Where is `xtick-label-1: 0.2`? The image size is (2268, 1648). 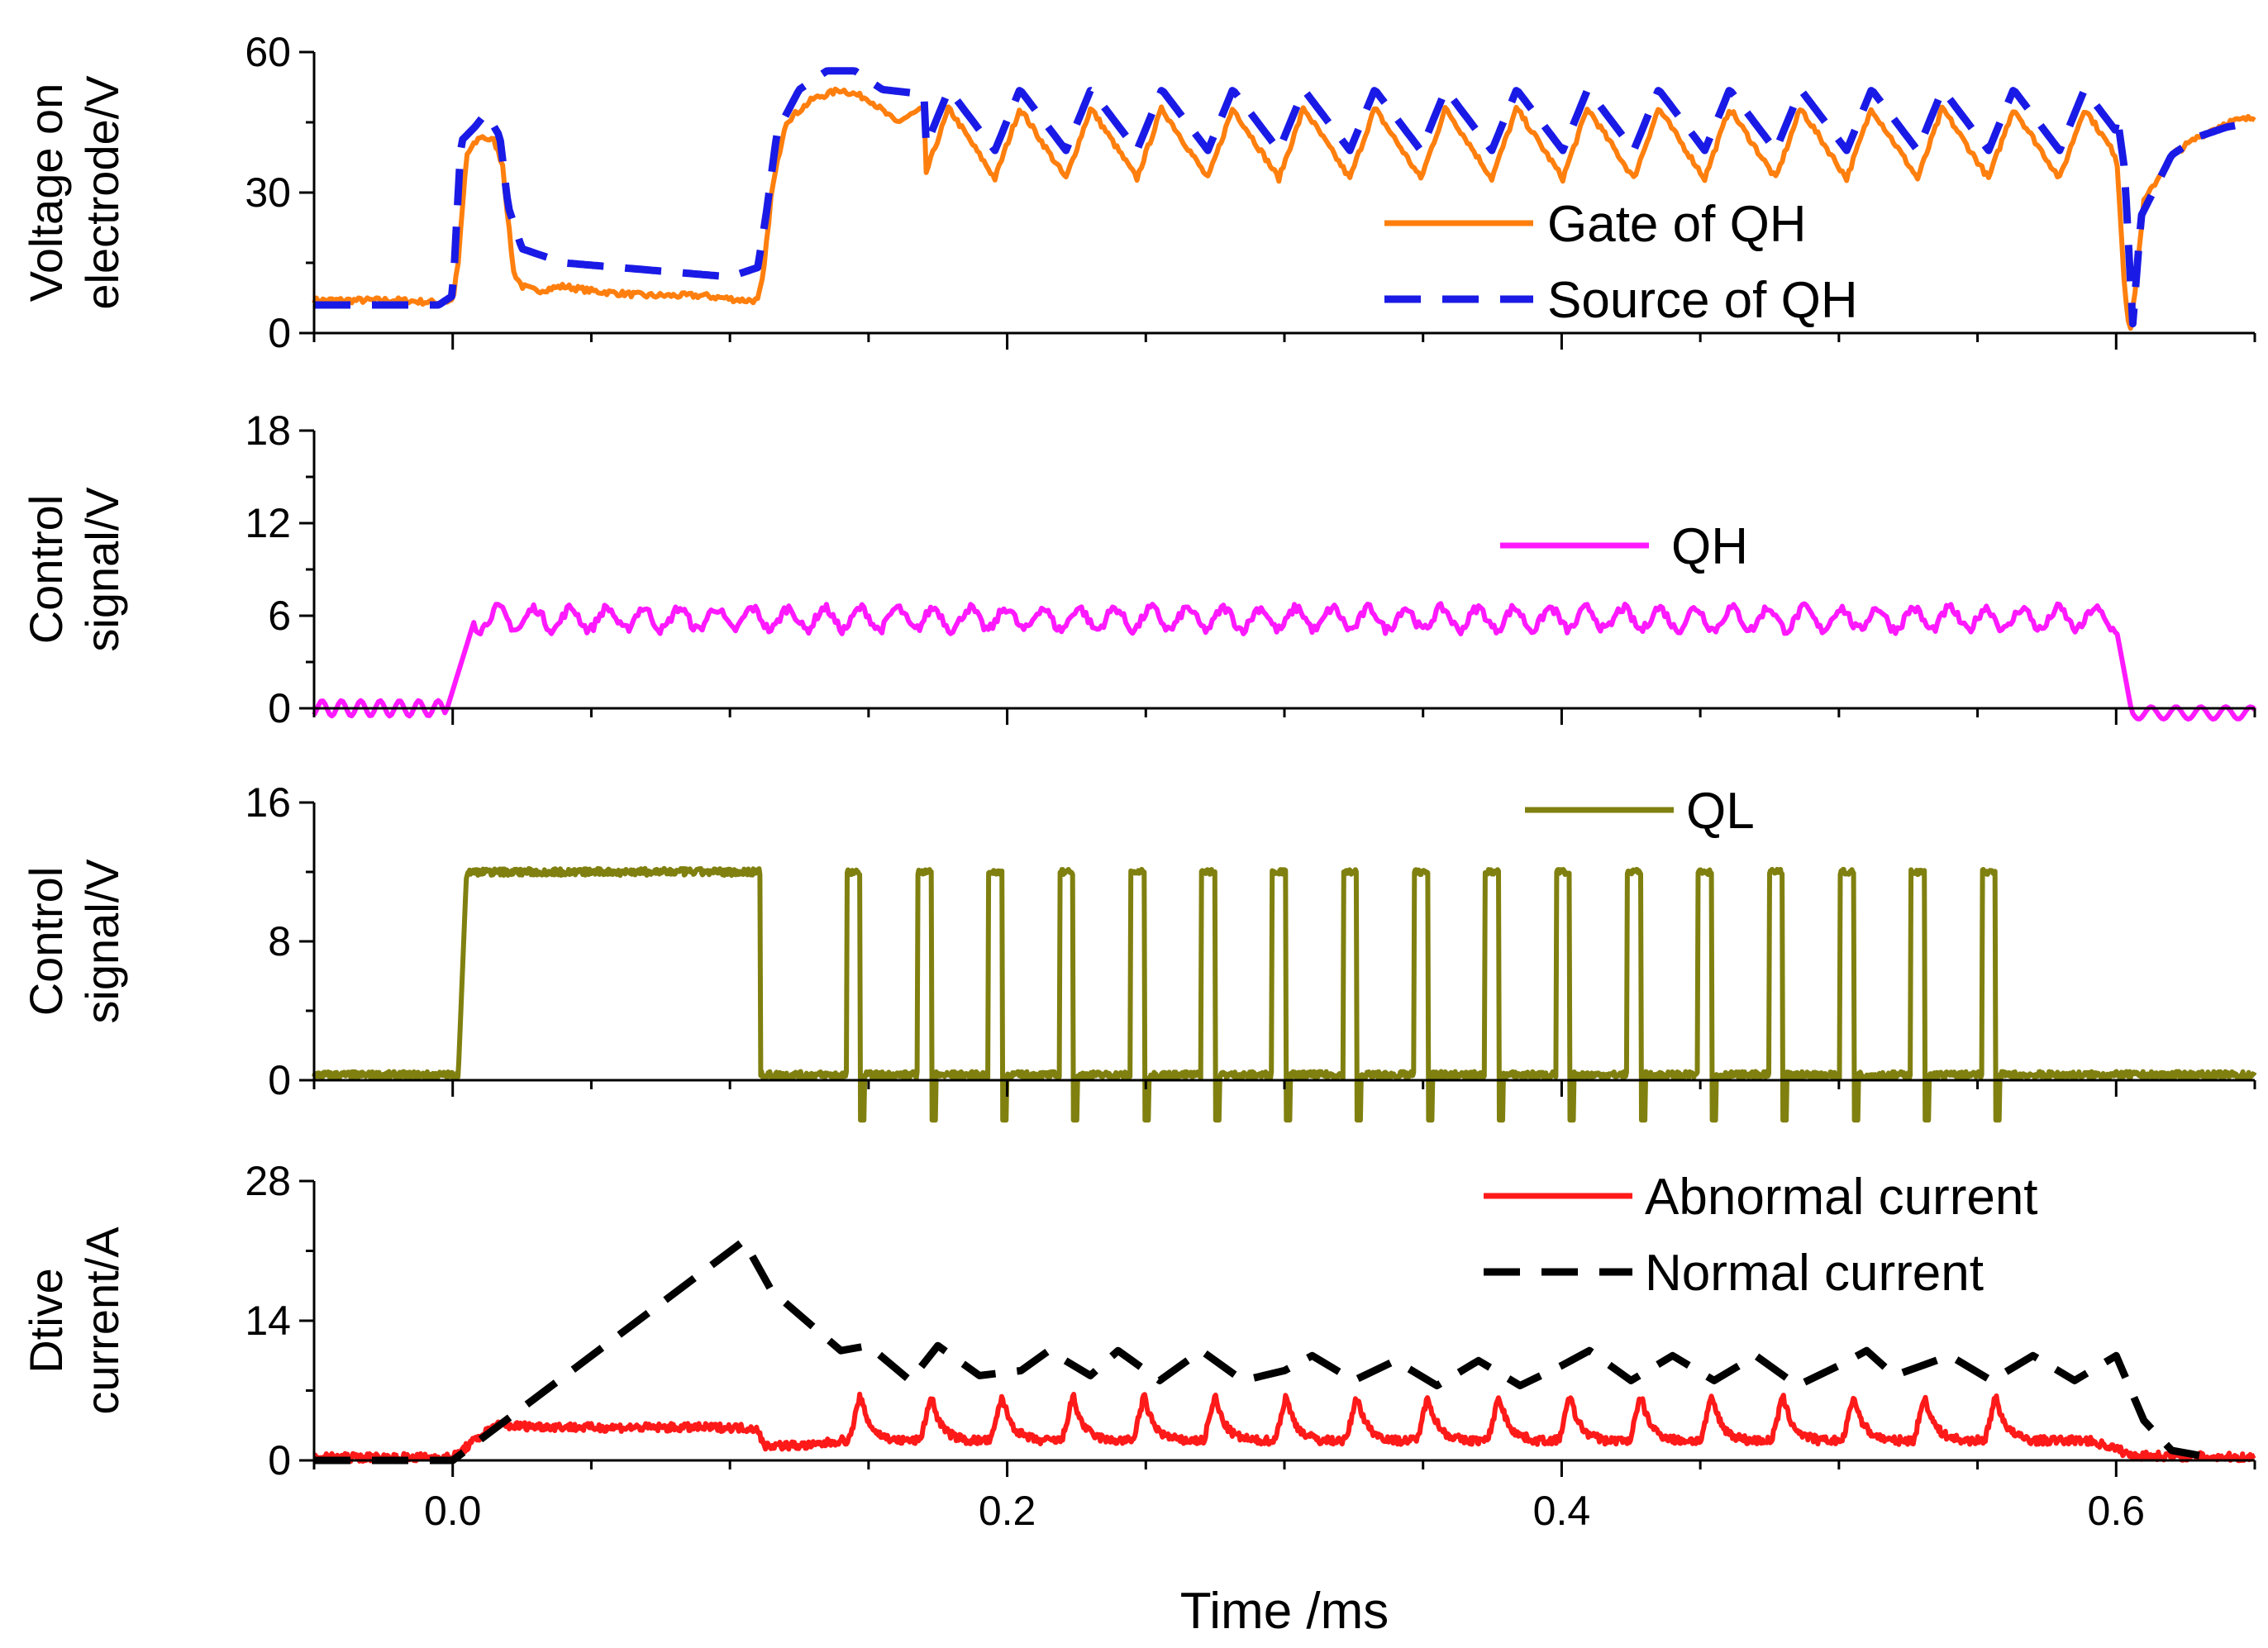
xtick-label-1: 0.2 is located at coordinates (1007, 1511).